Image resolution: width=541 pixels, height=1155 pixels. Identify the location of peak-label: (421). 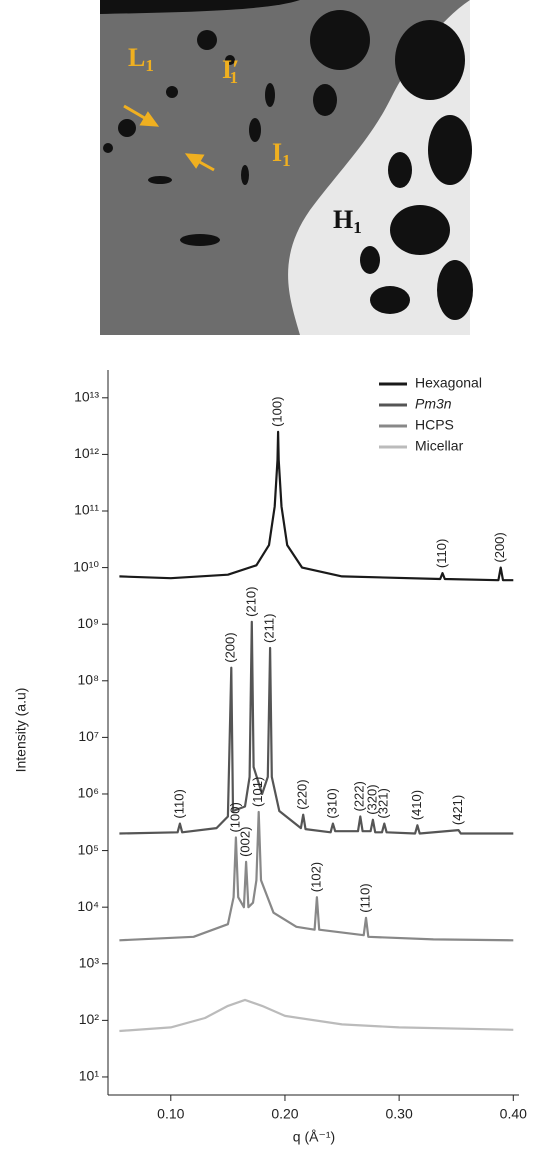
(457, 810).